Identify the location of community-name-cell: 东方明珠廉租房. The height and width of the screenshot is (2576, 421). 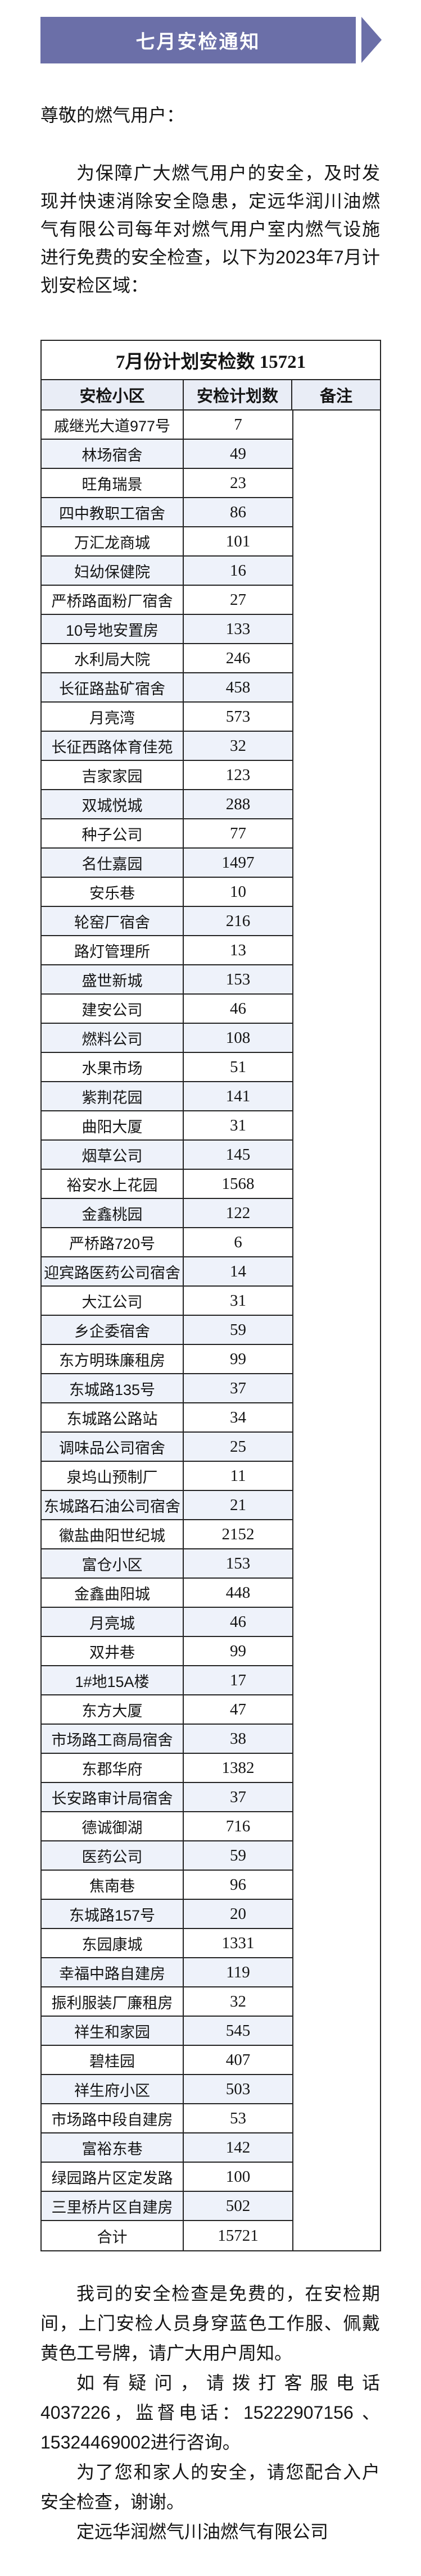
(113, 1359).